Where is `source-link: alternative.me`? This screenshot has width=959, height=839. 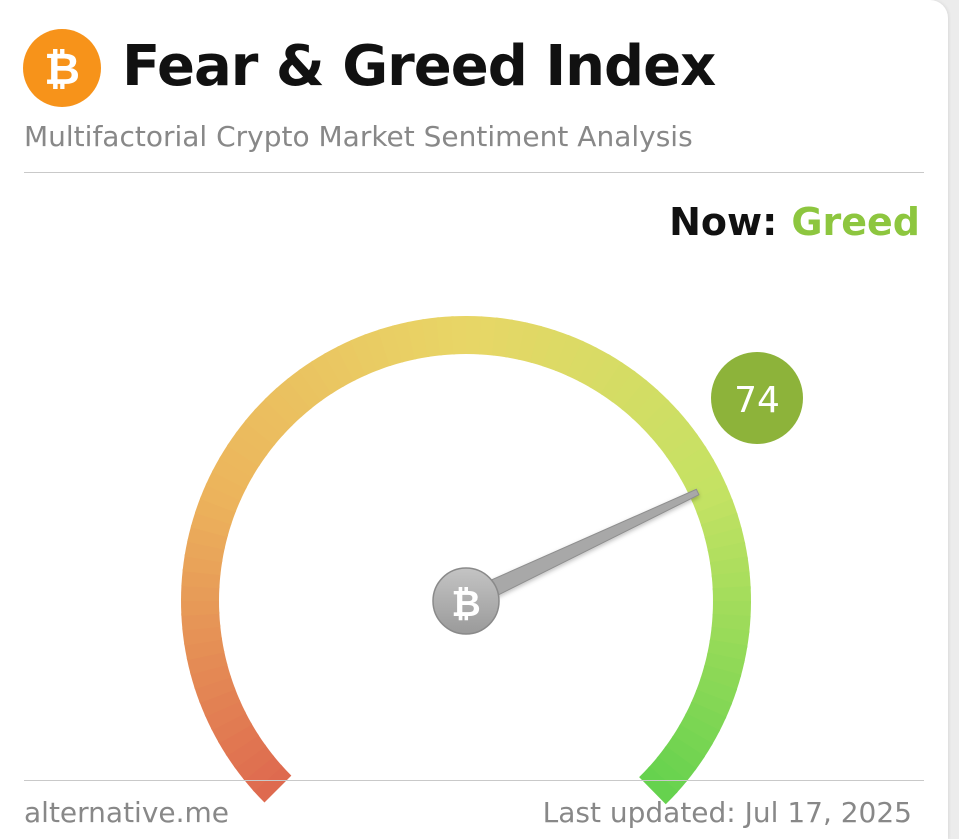
source-link: alternative.me is located at coordinates (127, 812).